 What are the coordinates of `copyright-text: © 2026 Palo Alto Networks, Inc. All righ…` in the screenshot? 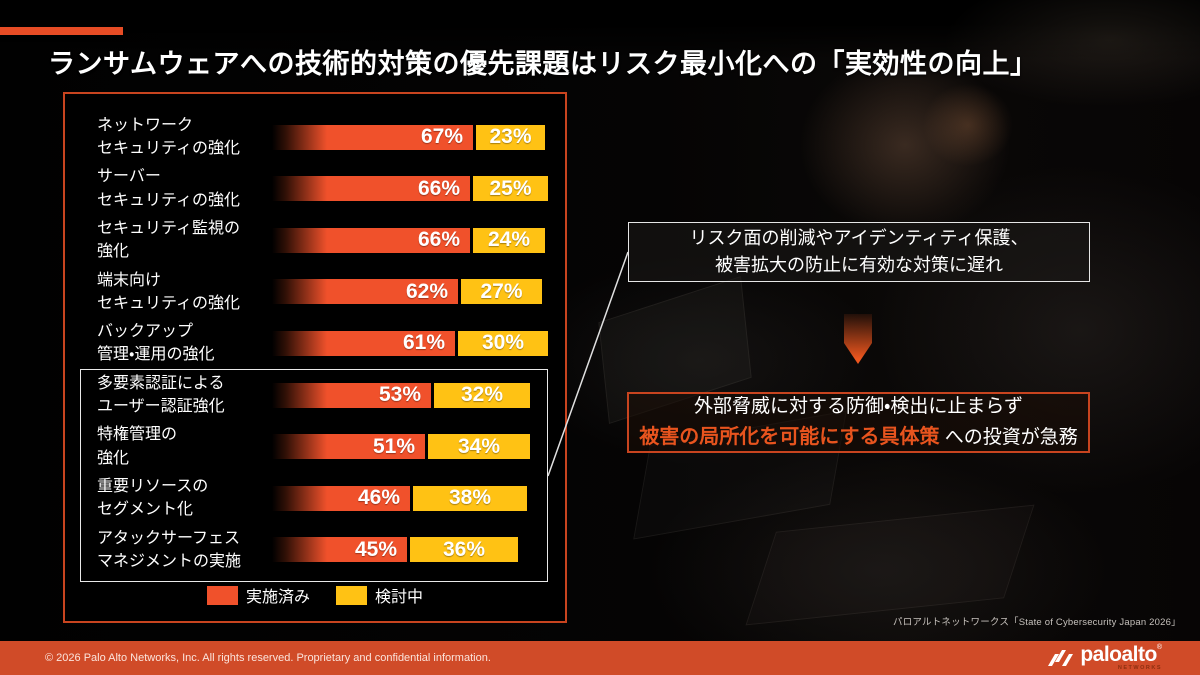 It's located at (268, 658).